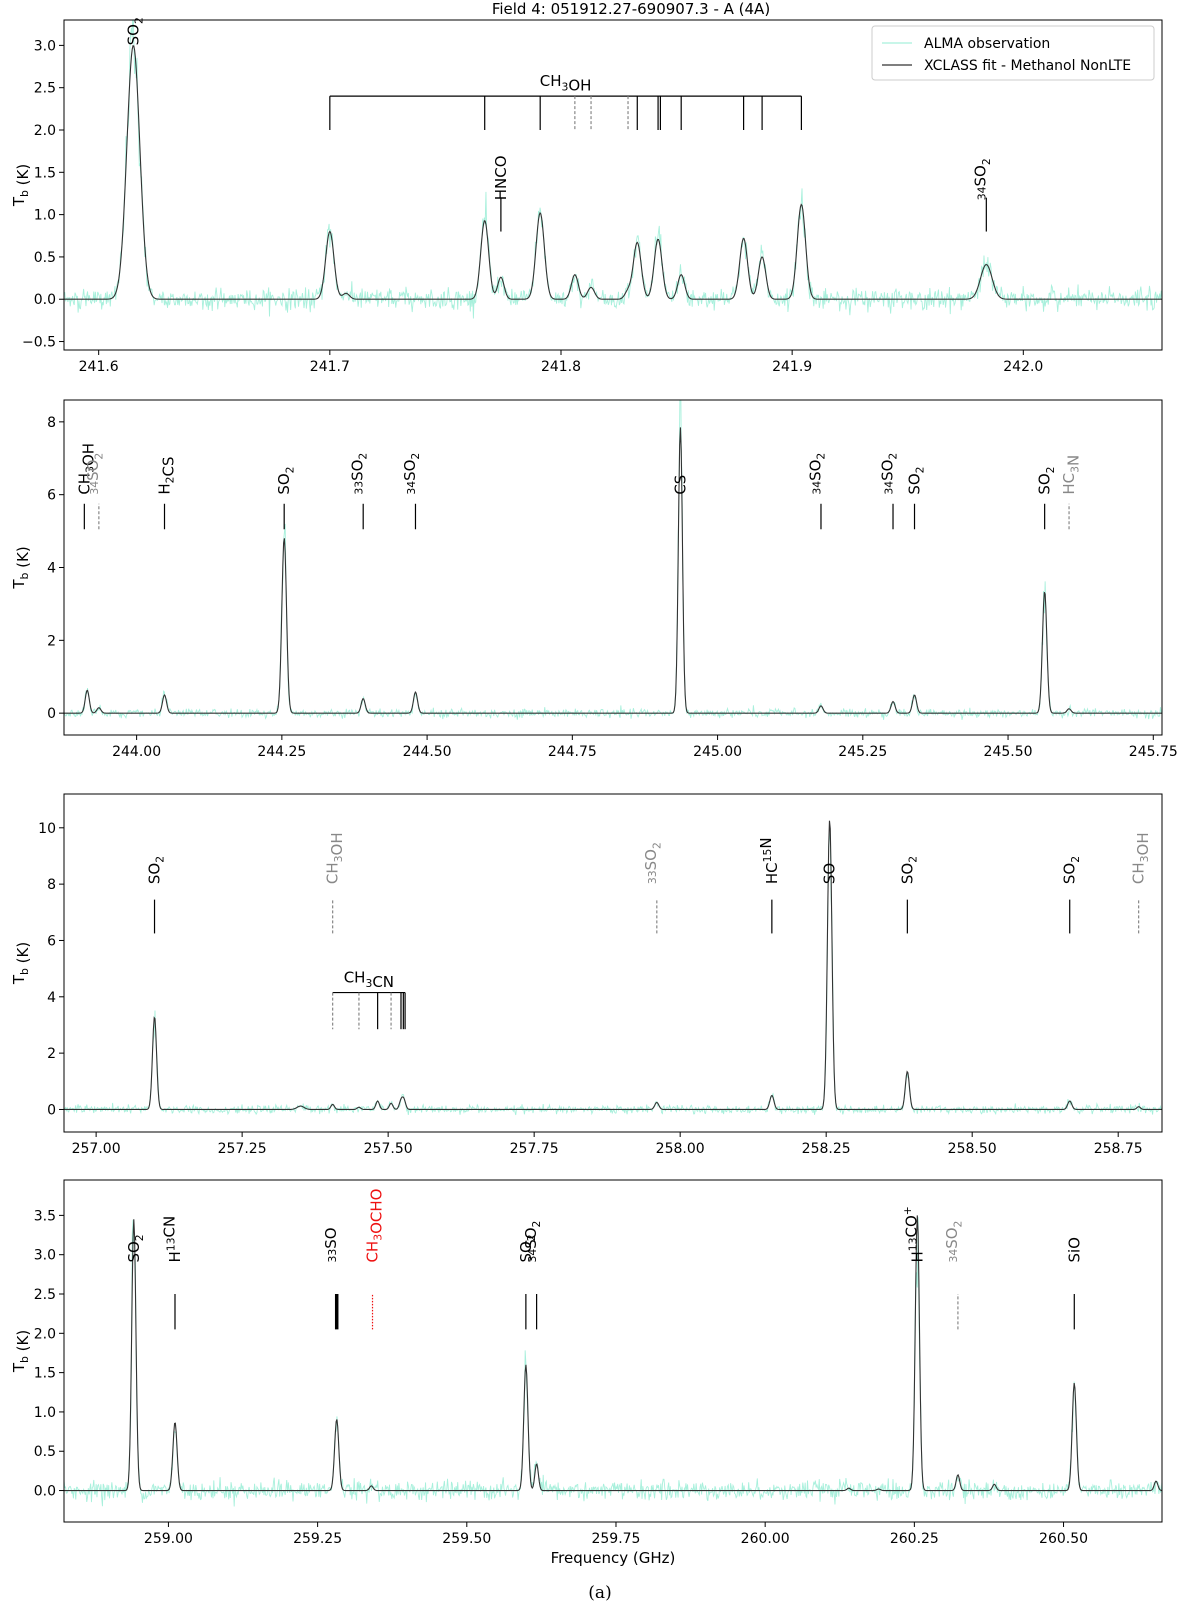 The height and width of the screenshot is (1611, 1200). Describe the element at coordinates (613, 1558) in the screenshot. I see `x-axis-label: Frequency (GHz)` at that location.